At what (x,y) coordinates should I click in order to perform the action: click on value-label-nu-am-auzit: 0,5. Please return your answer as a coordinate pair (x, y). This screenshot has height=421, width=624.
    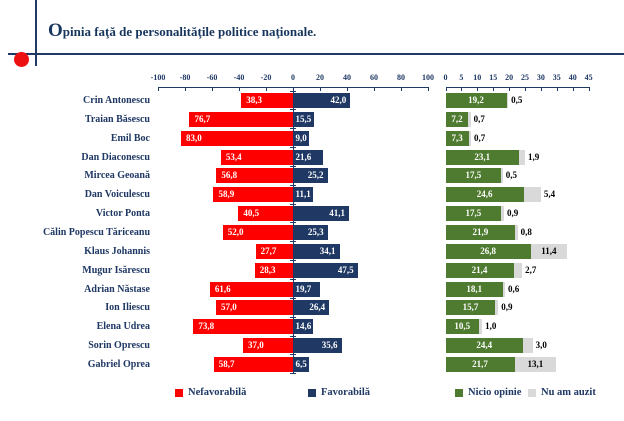
    Looking at the image, I should click on (517, 100).